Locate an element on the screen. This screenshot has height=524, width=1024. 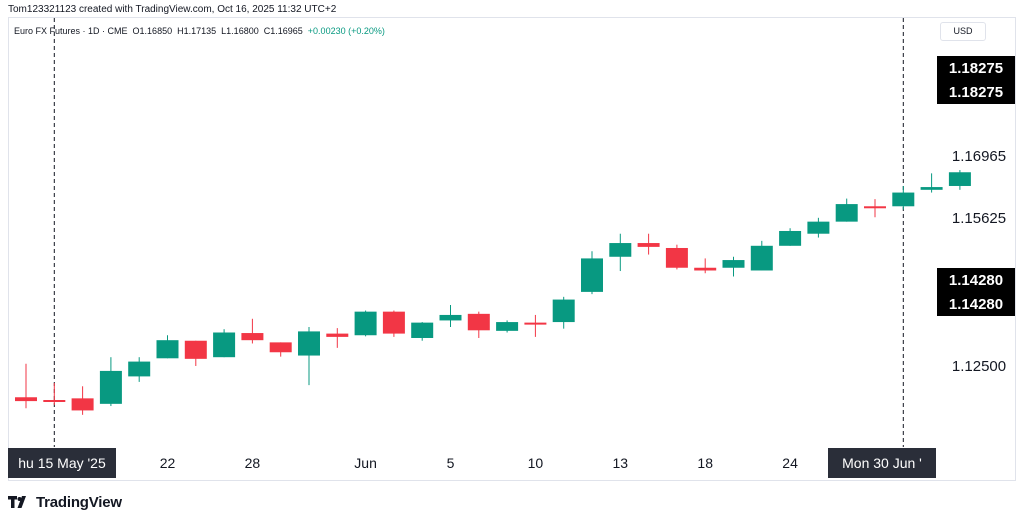
date-tick-label: 5 is located at coordinates (451, 463).